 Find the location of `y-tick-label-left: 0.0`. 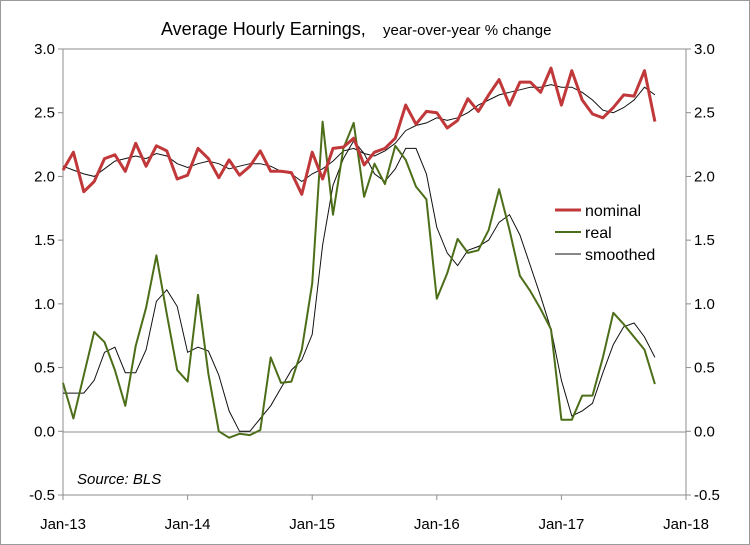

y-tick-label-left: 0.0 is located at coordinates (44, 431).